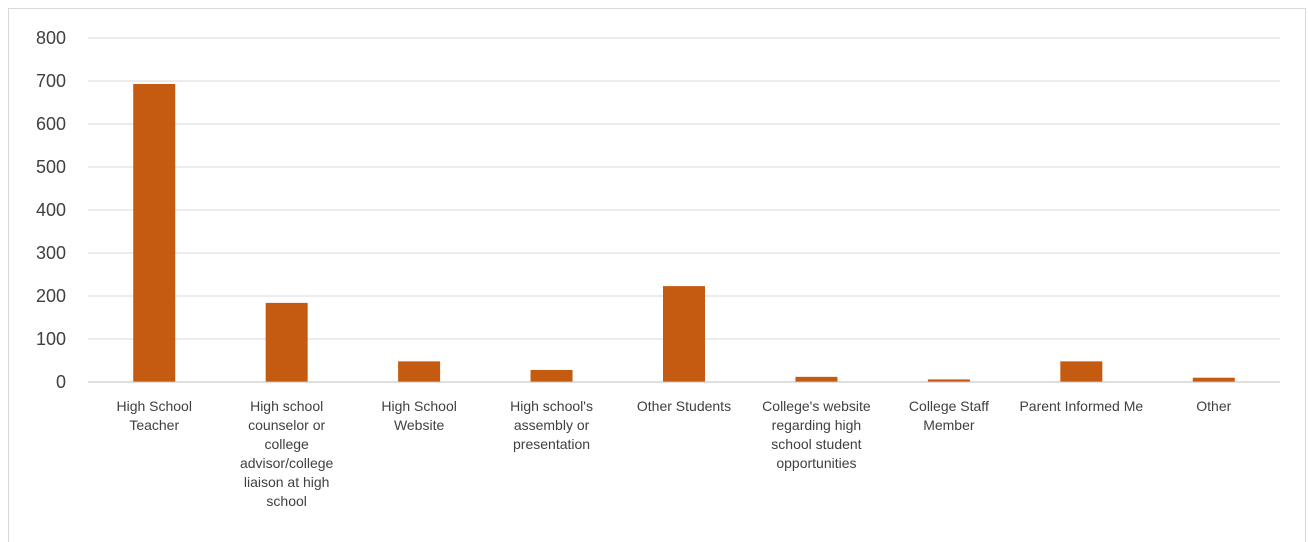  What do you see at coordinates (419, 415) in the screenshot?
I see `x-tick-label: High School Website` at bounding box center [419, 415].